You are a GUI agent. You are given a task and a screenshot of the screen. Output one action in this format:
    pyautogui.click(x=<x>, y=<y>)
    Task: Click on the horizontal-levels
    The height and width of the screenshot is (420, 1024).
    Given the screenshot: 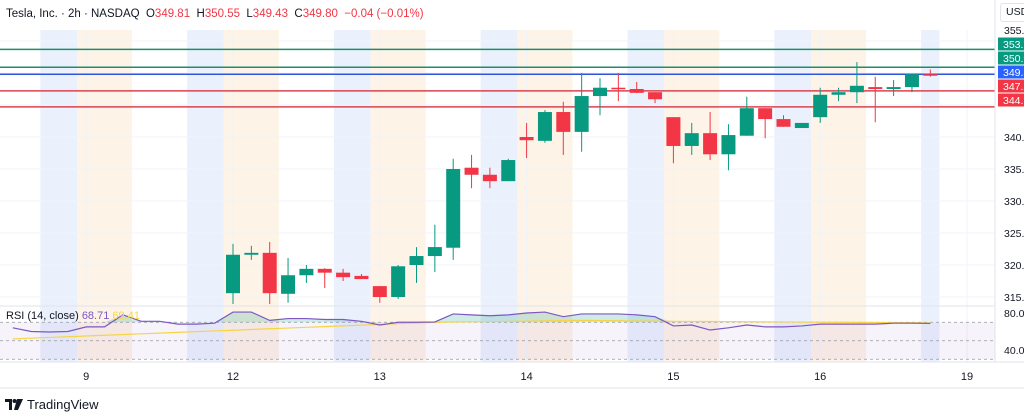 What is the action you would take?
    pyautogui.click(x=497, y=78)
    